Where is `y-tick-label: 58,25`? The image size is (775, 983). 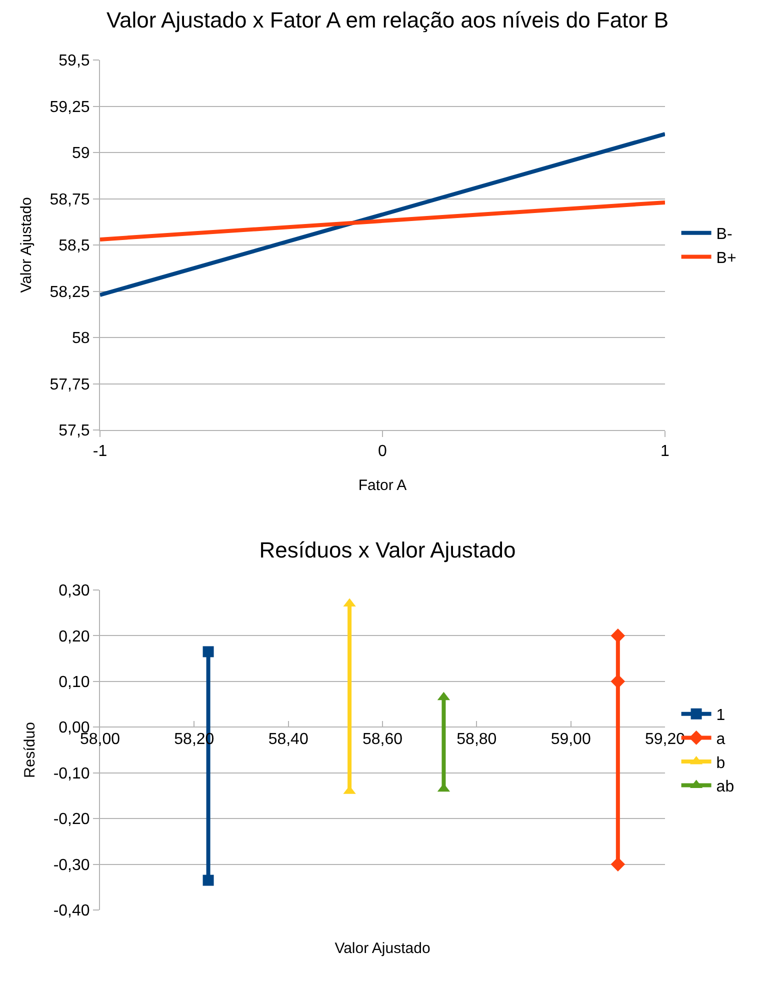 y-tick-label: 58,25 is located at coordinates (70, 292).